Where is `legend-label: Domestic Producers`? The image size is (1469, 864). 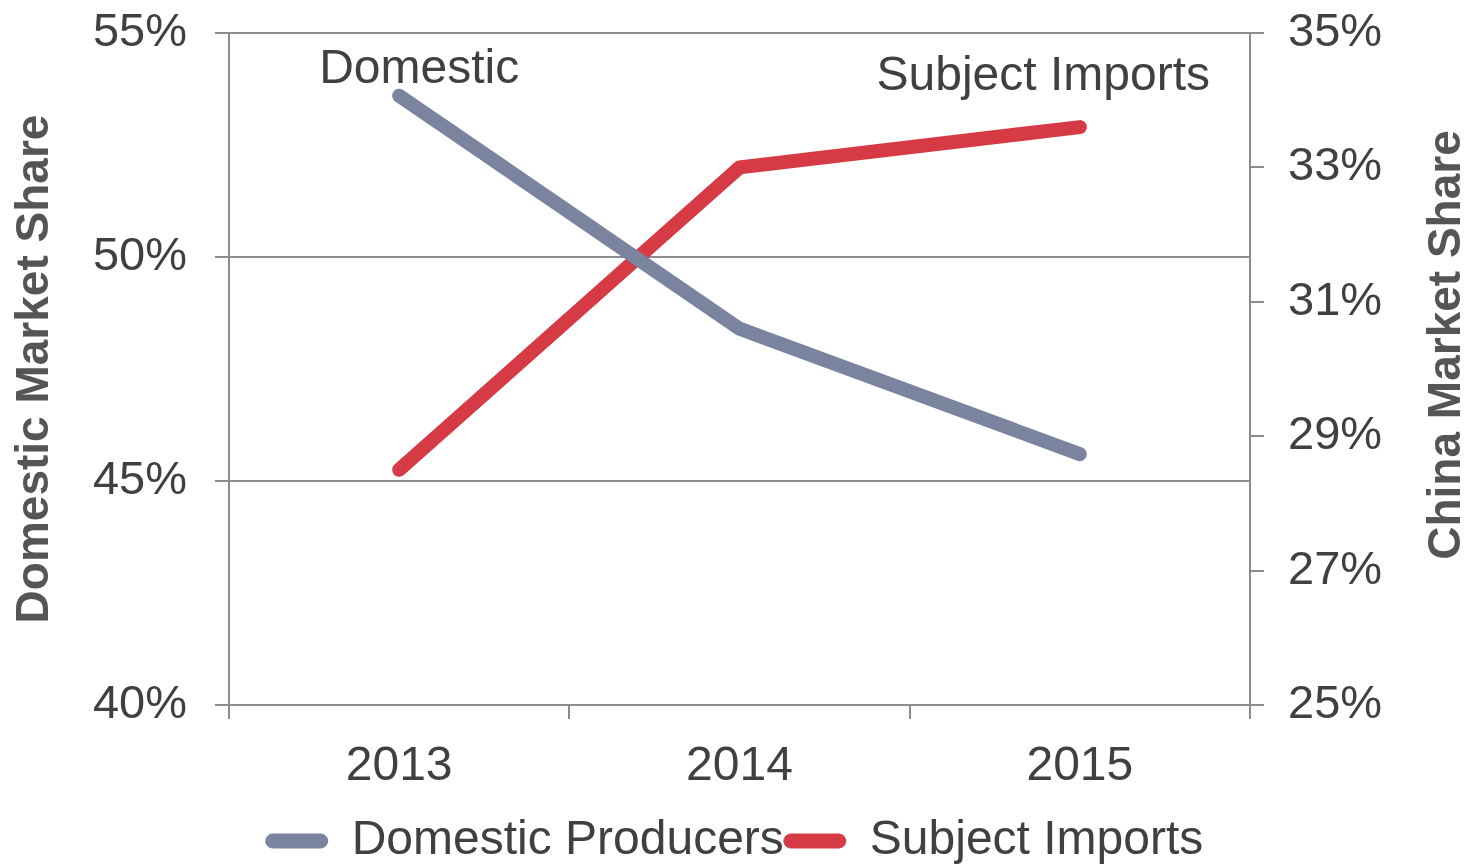
legend-label: Domestic Producers is located at coordinates (567, 837).